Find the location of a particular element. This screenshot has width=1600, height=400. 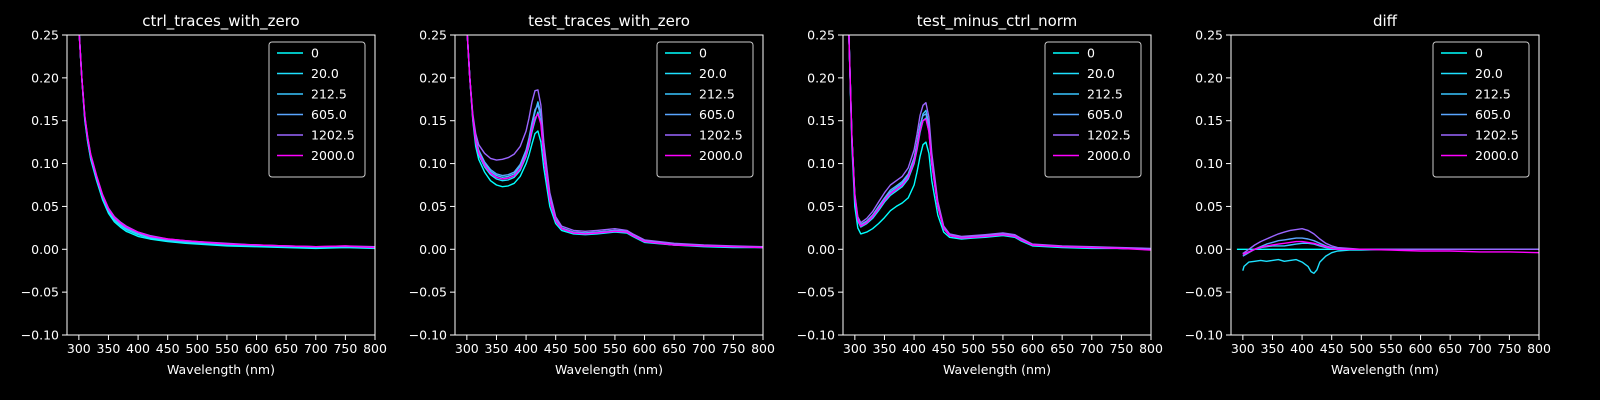

chart-title: diff is located at coordinates (1385, 21).